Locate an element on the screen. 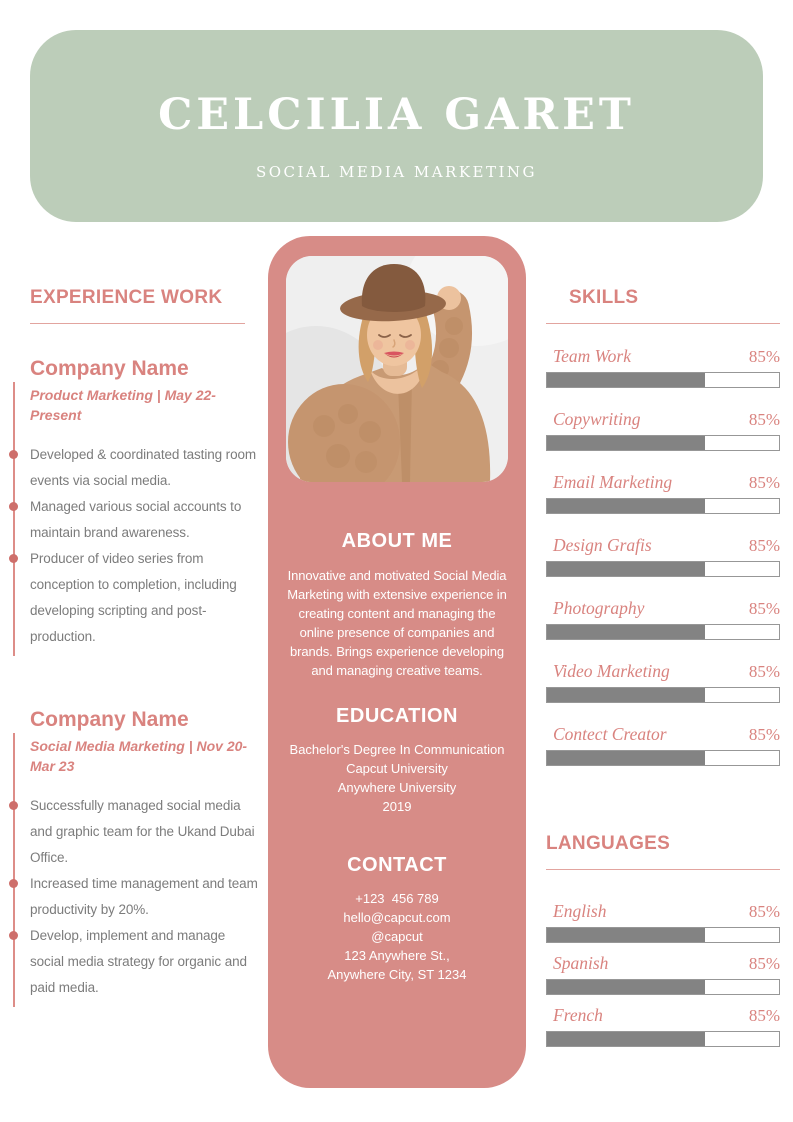 This screenshot has width=793, height=1122. skills-divider is located at coordinates (663, 323).